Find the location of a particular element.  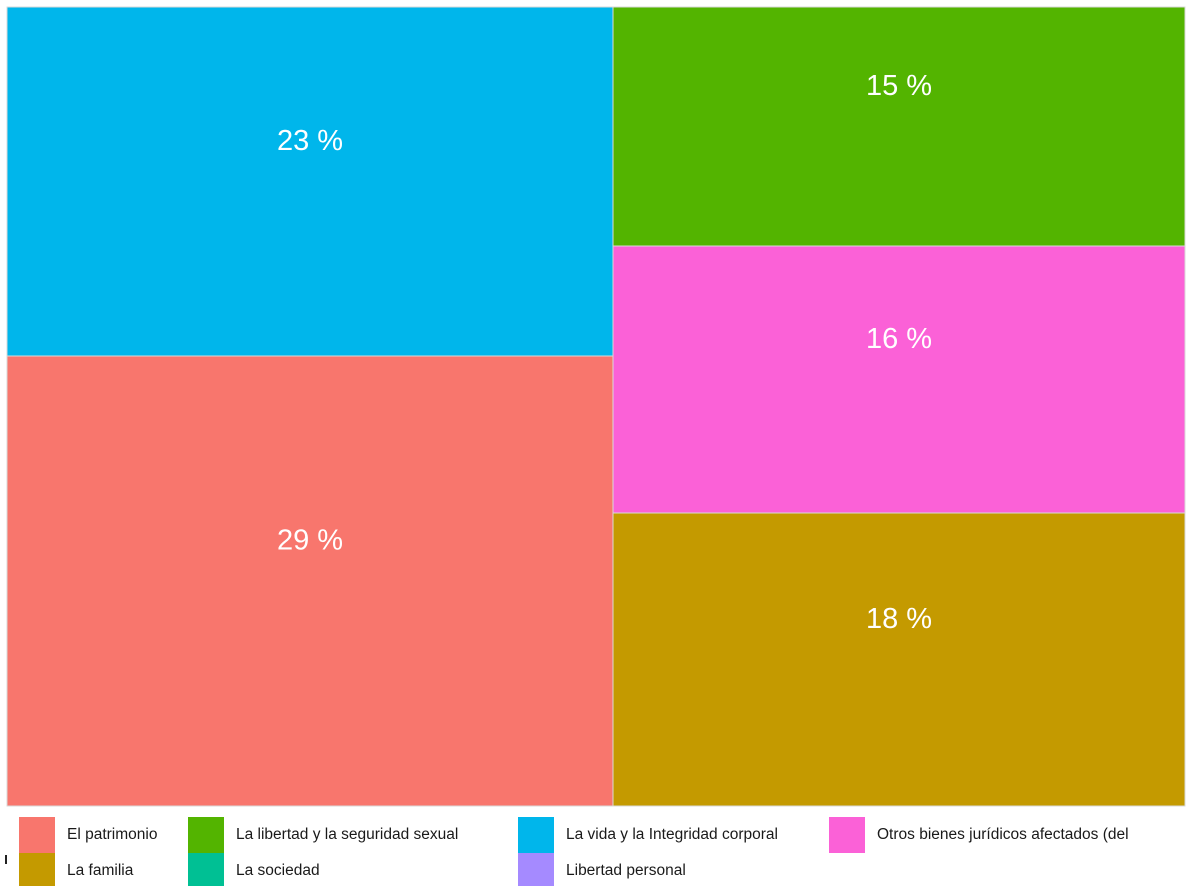

tile-label-otros-bienes-juridicos-afectados-del: 16 % is located at coordinates (899, 339).